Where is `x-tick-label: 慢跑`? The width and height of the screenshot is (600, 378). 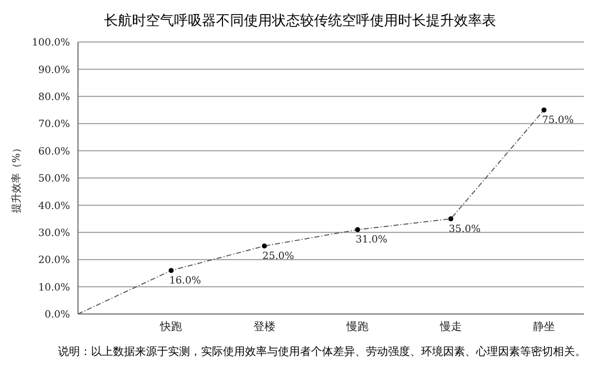
x-tick-label: 慢跑 is located at coordinates (357, 326).